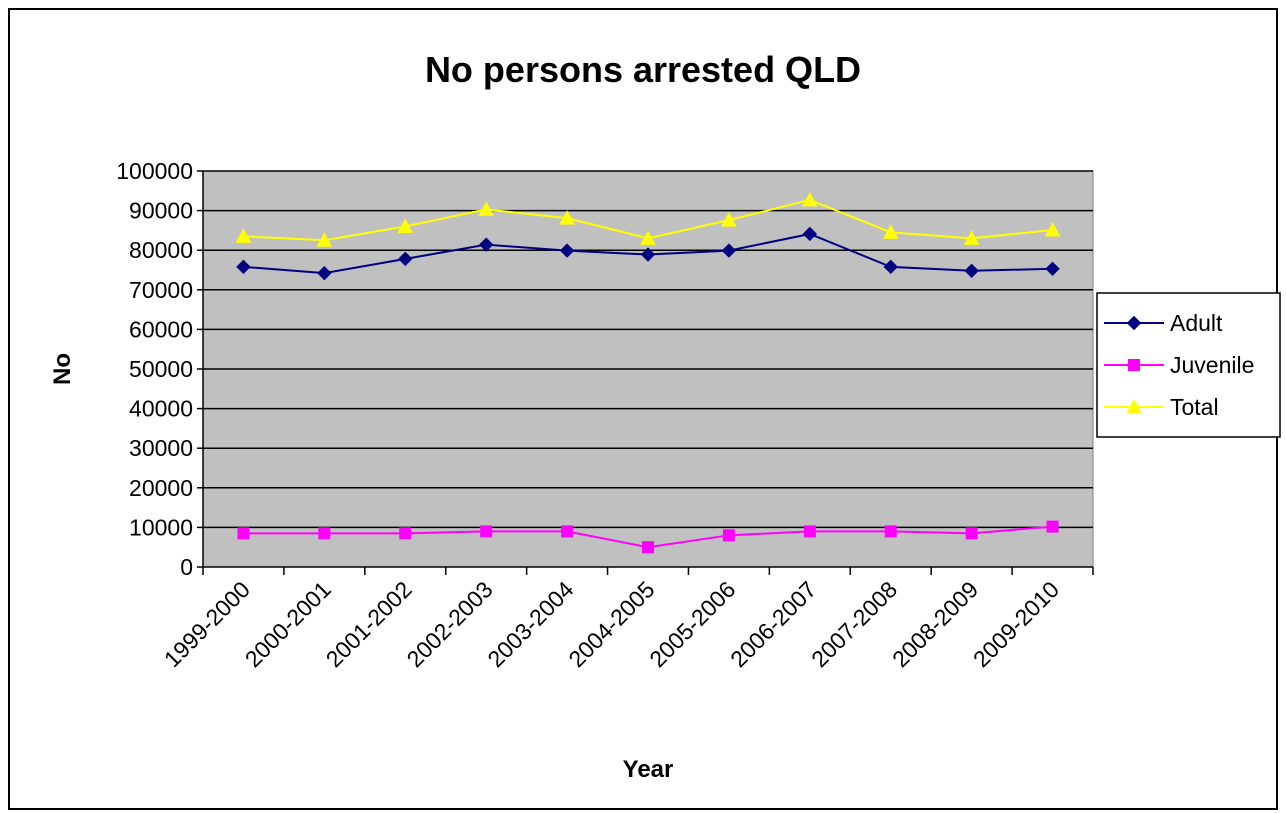 This screenshot has height=813, width=1286. Describe the element at coordinates (161, 527) in the screenshot. I see `y-tick-label: 10000` at that location.